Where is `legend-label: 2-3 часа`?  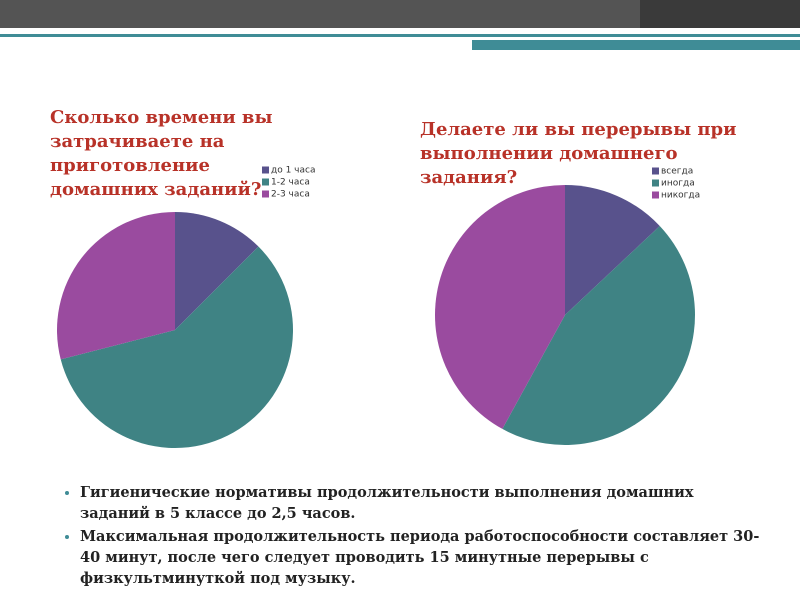
legend-label: 2-3 часа is located at coordinates (290, 195).